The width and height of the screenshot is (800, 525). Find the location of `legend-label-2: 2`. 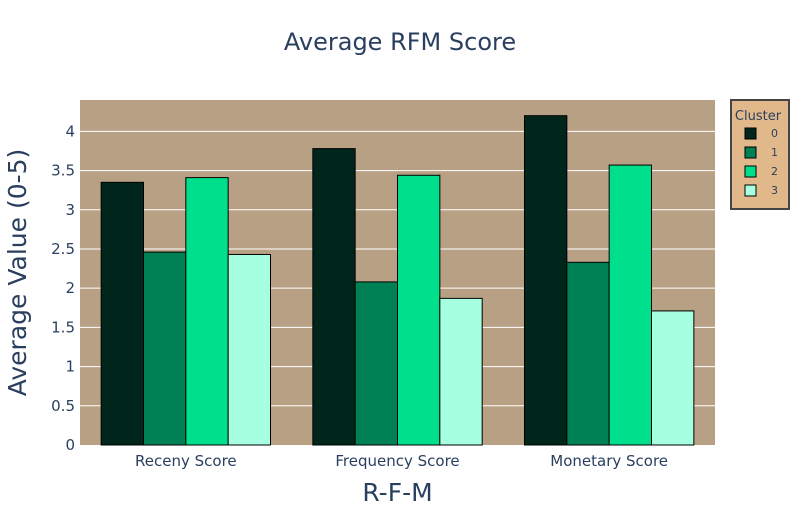

legend-label-2: 2 is located at coordinates (774, 171).